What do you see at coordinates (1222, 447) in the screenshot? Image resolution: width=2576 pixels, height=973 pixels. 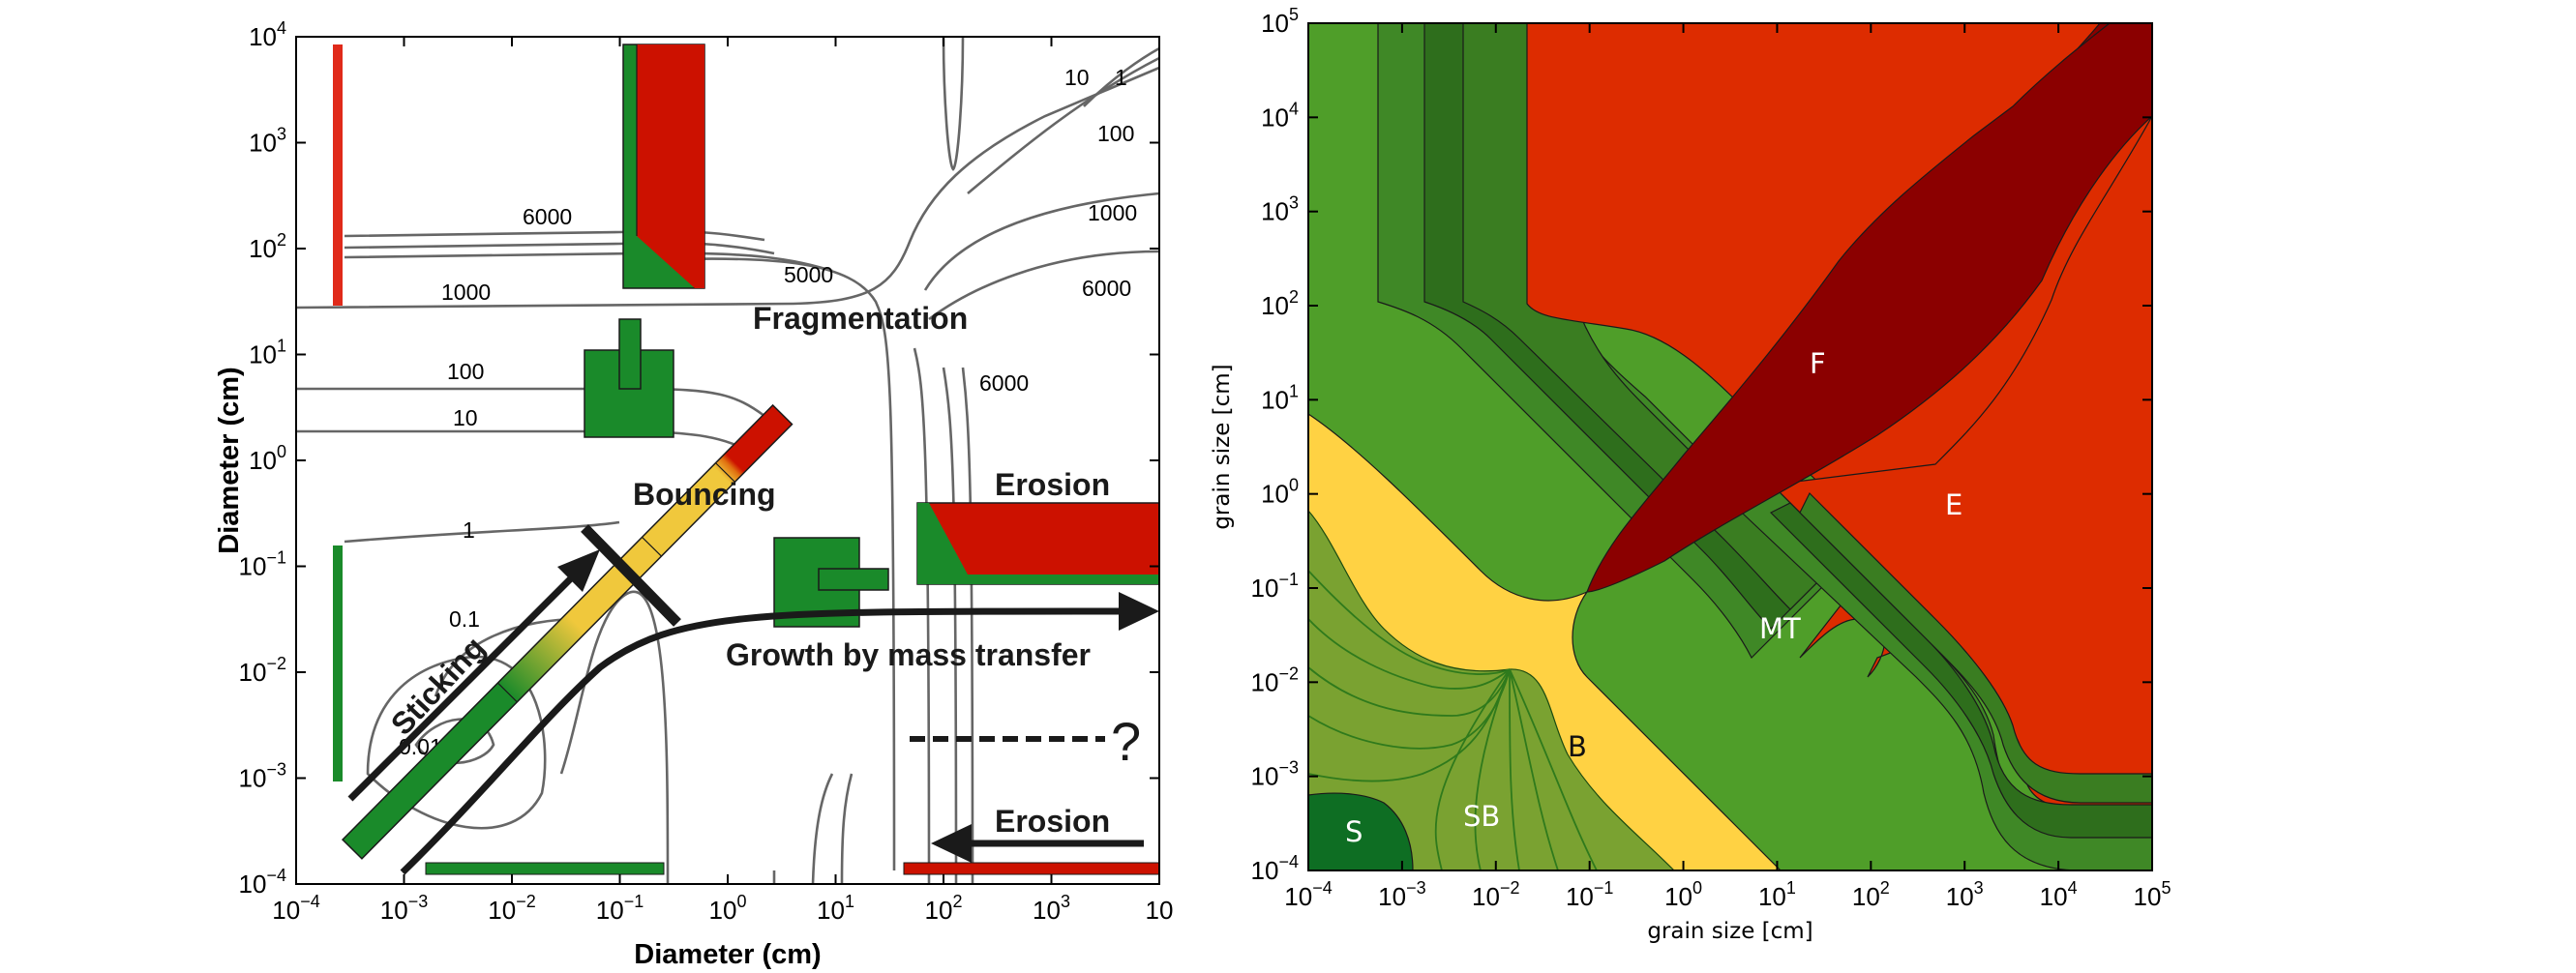 I see `right-y-axis-label: grain size [cm]` at bounding box center [1222, 447].